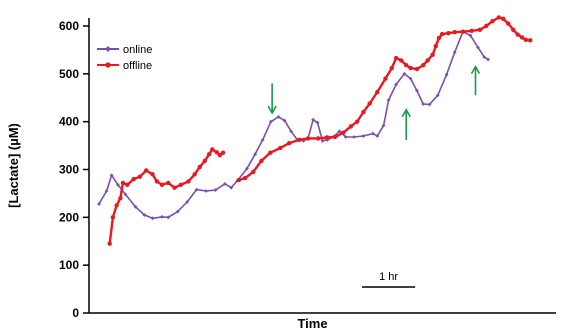  I want to click on legend: online offline, so click(124, 58).